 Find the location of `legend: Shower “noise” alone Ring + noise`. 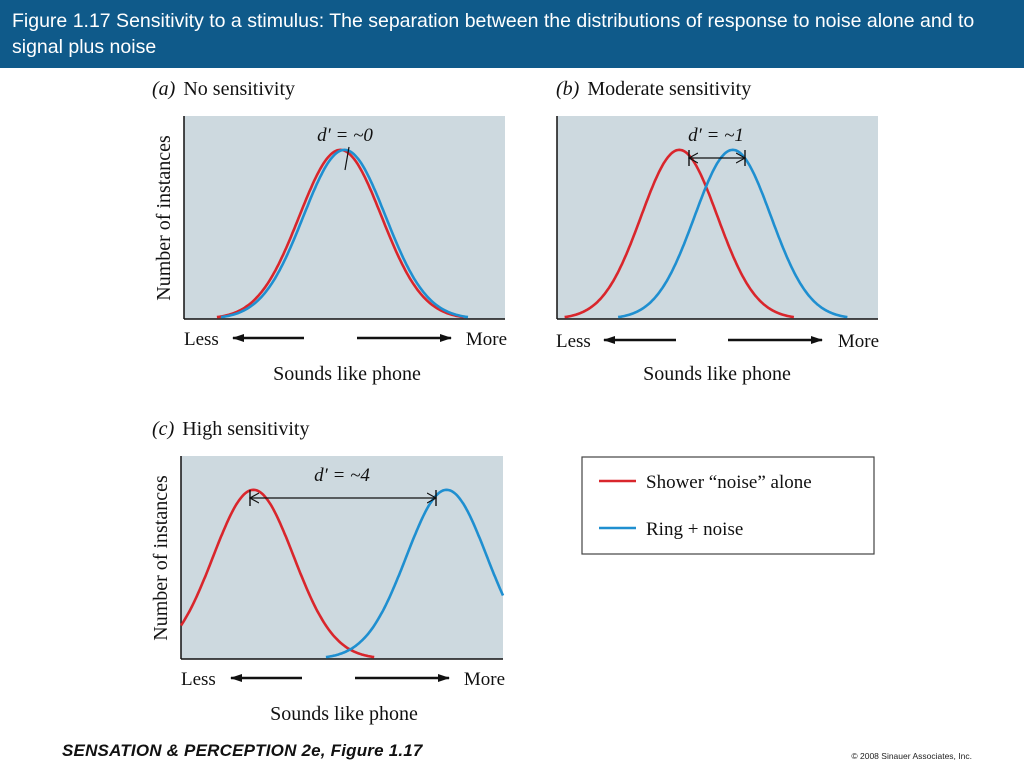

legend: Shower “noise” alone Ring + noise is located at coordinates (728, 505).